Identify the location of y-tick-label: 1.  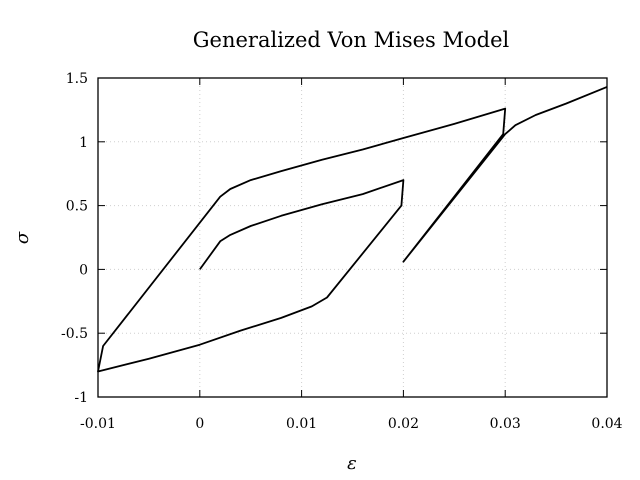
(83, 143).